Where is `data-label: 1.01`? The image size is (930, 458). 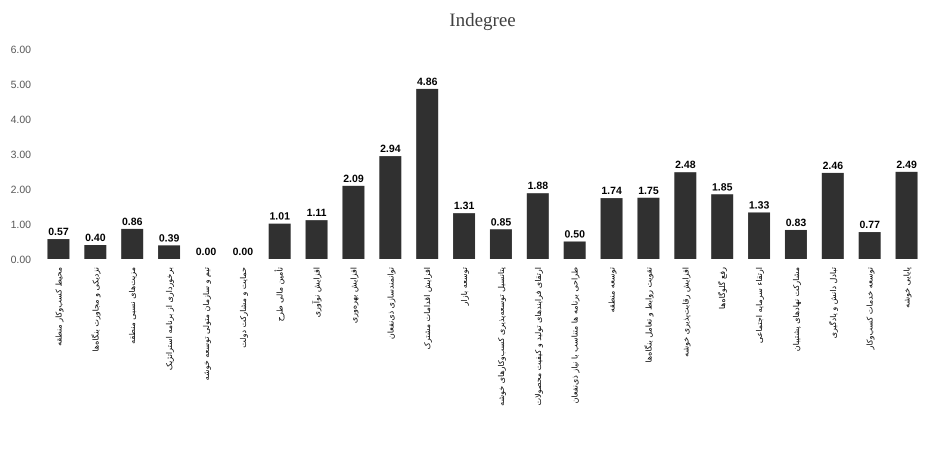 data-label: 1.01 is located at coordinates (279, 216).